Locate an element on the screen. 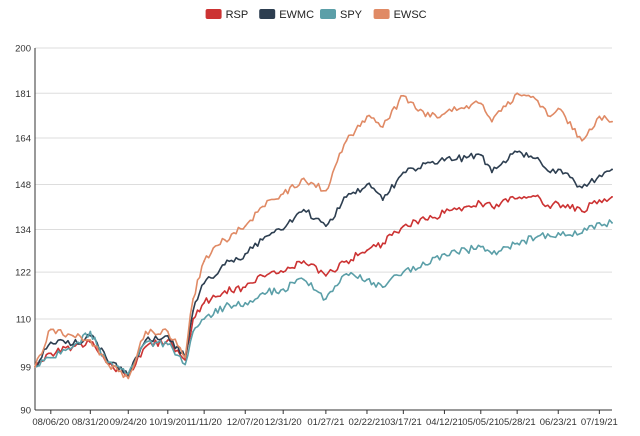 Image resolution: width=640 pixels, height=436 pixels. legend: RSP EWMC SPY EWSC is located at coordinates (316, 15).